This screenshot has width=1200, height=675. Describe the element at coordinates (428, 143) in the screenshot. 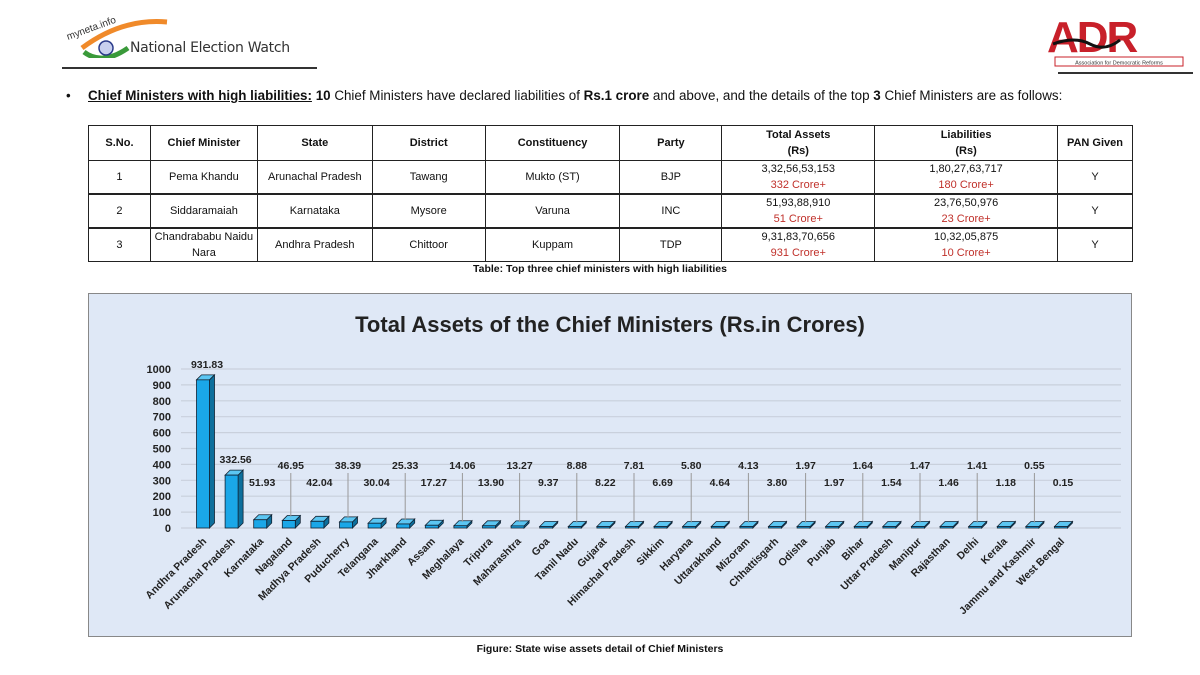

I see `col-header: District` at that location.